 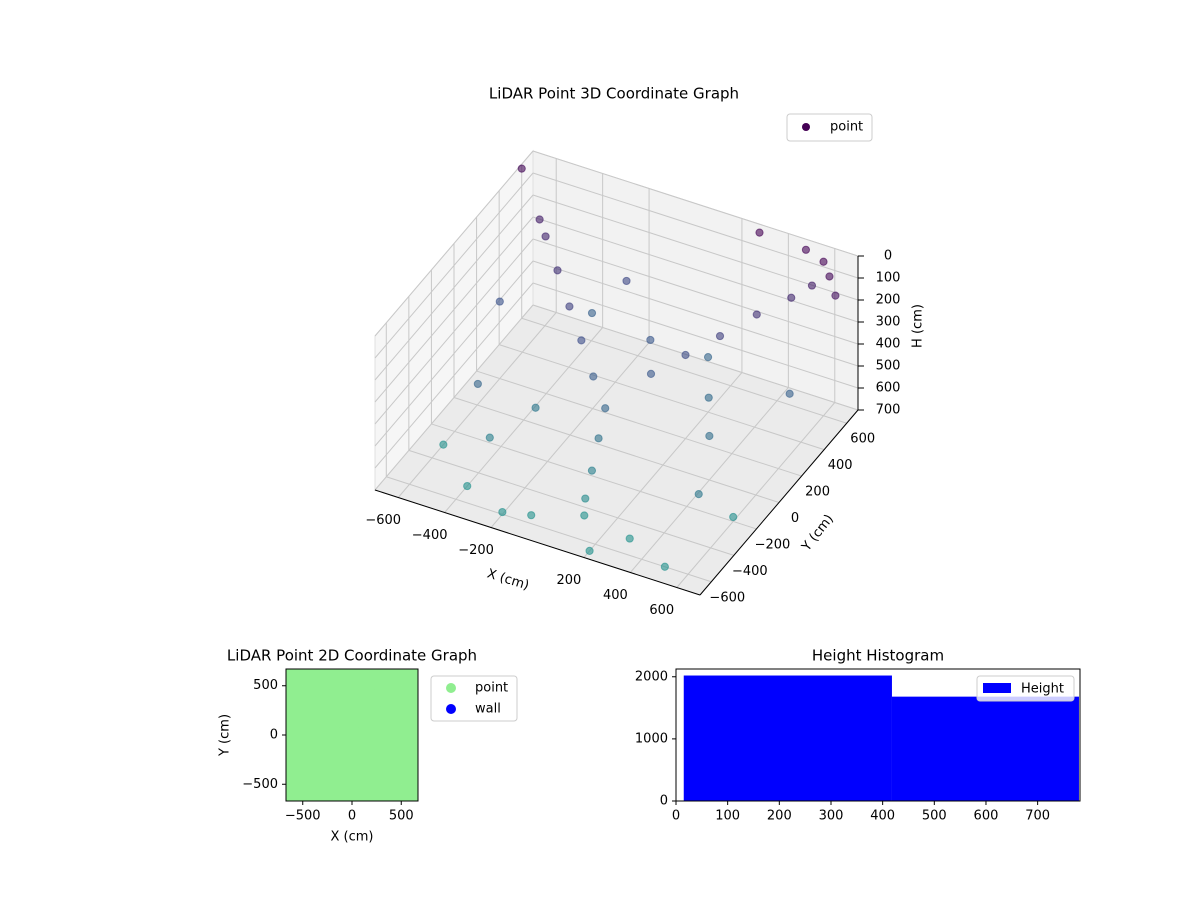 What do you see at coordinates (773, 544) in the screenshot?
I see `y-tick-label: −200` at bounding box center [773, 544].